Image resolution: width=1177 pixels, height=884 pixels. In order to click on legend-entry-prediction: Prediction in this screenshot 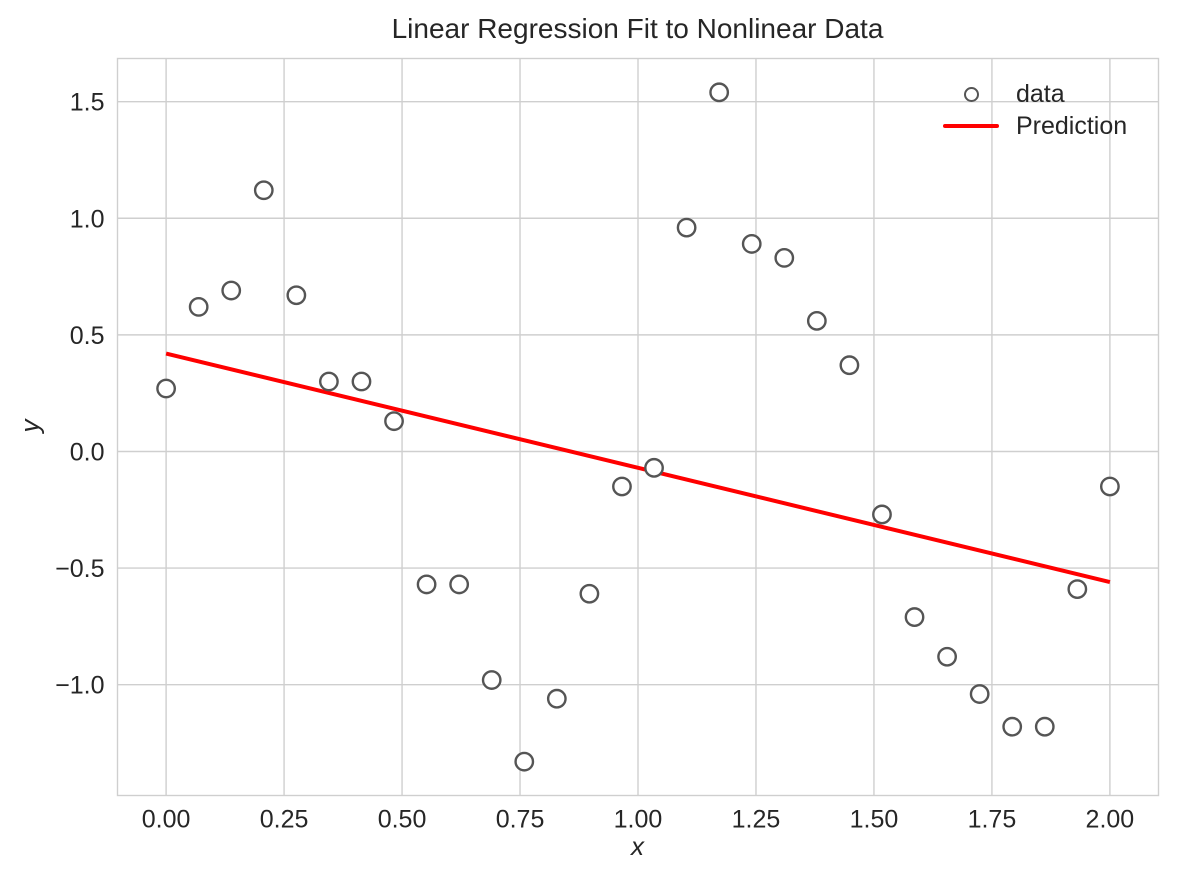, I will do `click(1033, 126)`.